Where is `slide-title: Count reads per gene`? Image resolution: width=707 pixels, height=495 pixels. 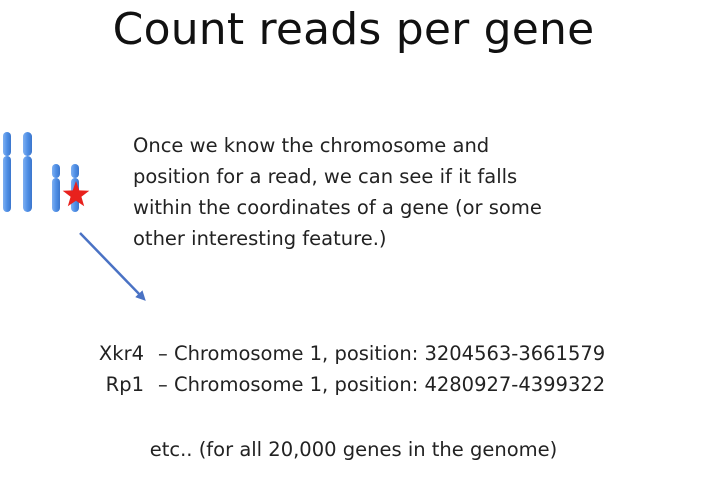
slide-title: Count reads per gene is located at coordinates (353, 29).